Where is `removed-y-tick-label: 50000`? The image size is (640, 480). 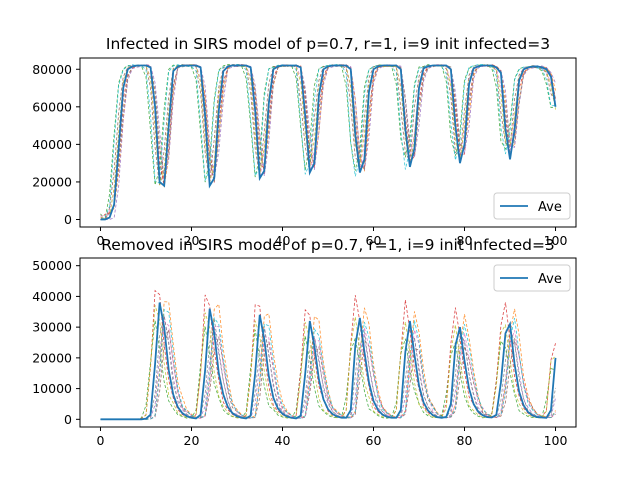
removed-y-tick-label: 50000 is located at coordinates (52, 265).